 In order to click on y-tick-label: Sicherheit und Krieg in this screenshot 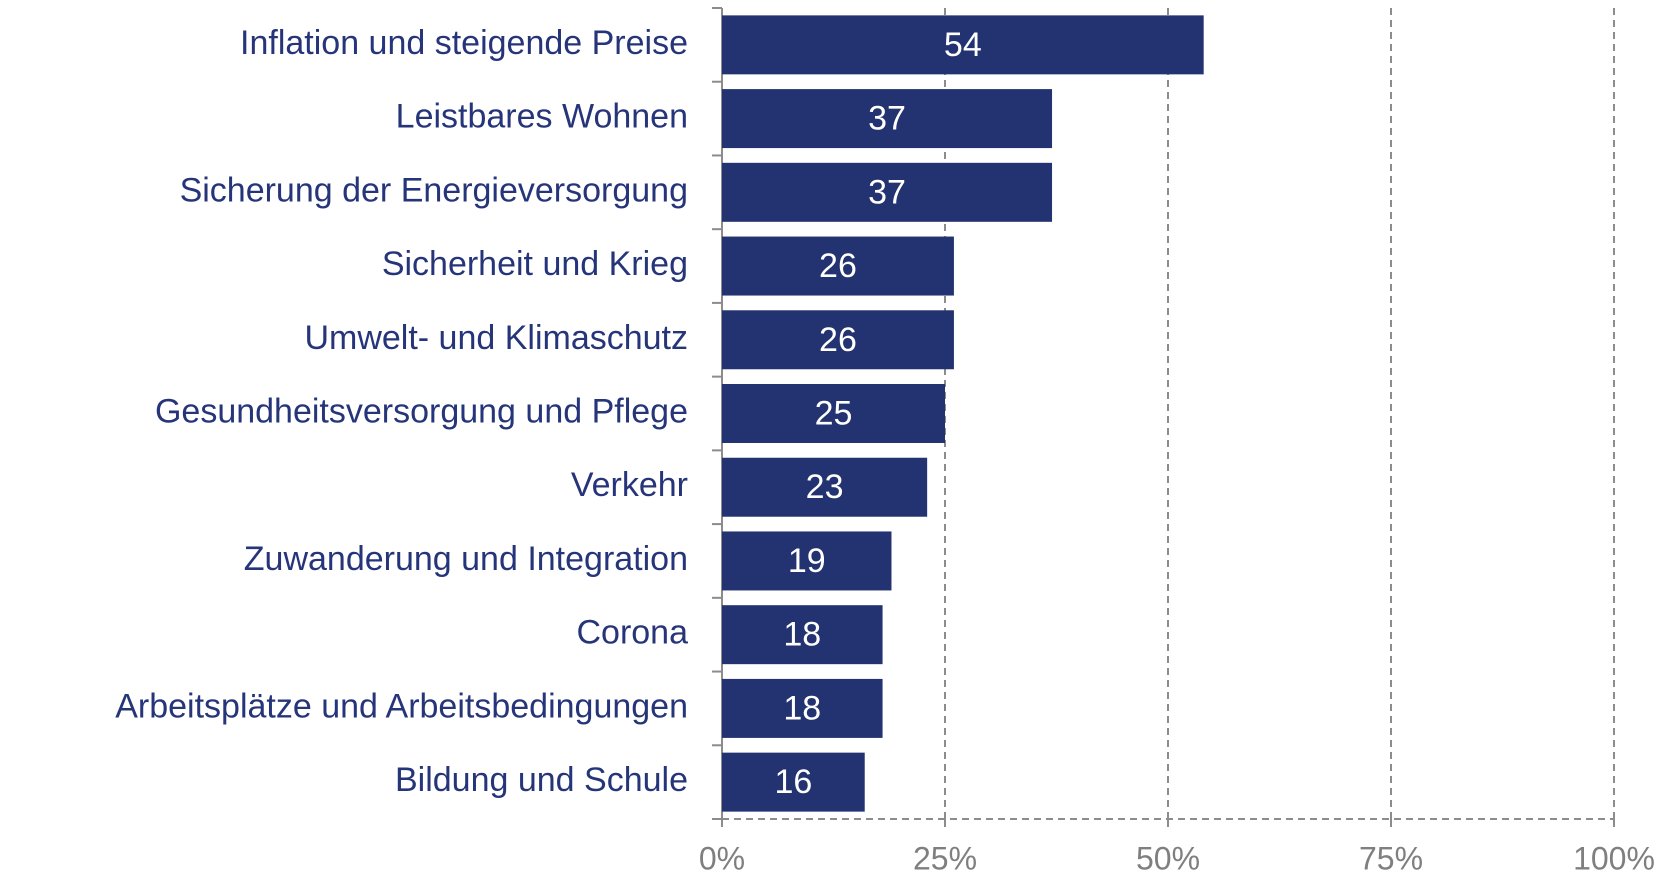, I will do `click(535, 264)`.